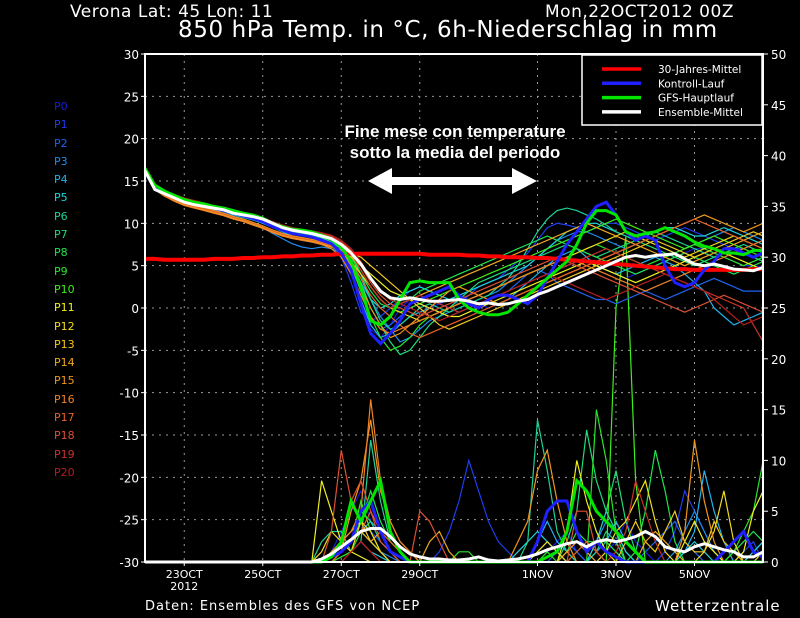 The image size is (800, 618). What do you see at coordinates (129, 563) in the screenshot?
I see `y-left-tick-label: -30` at bounding box center [129, 563].